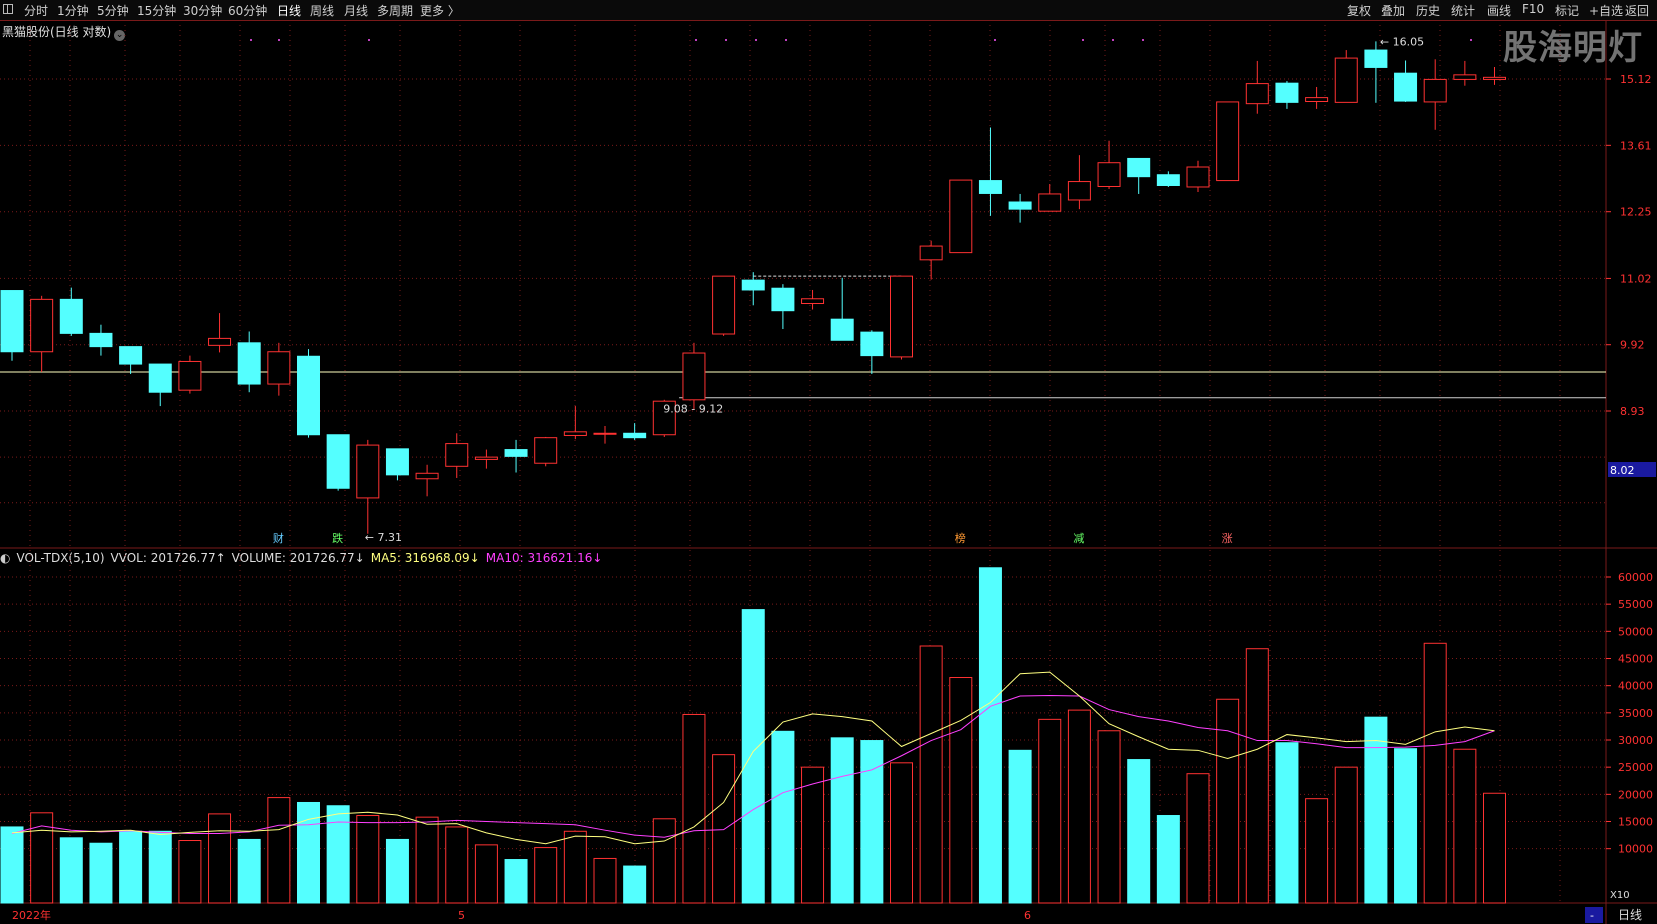 The width and height of the screenshot is (1657, 924). Describe the element at coordinates (1620, 895) in the screenshot. I see `vol-unit-label: X10` at that location.